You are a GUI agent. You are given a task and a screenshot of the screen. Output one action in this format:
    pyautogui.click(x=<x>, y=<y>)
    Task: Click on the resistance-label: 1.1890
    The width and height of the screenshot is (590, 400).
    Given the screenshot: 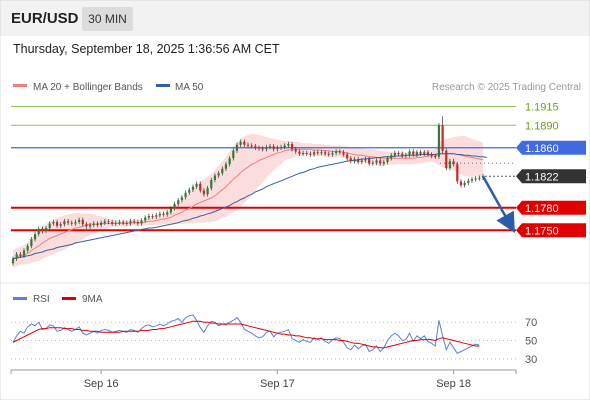 What is the action you would take?
    pyautogui.click(x=542, y=126)
    